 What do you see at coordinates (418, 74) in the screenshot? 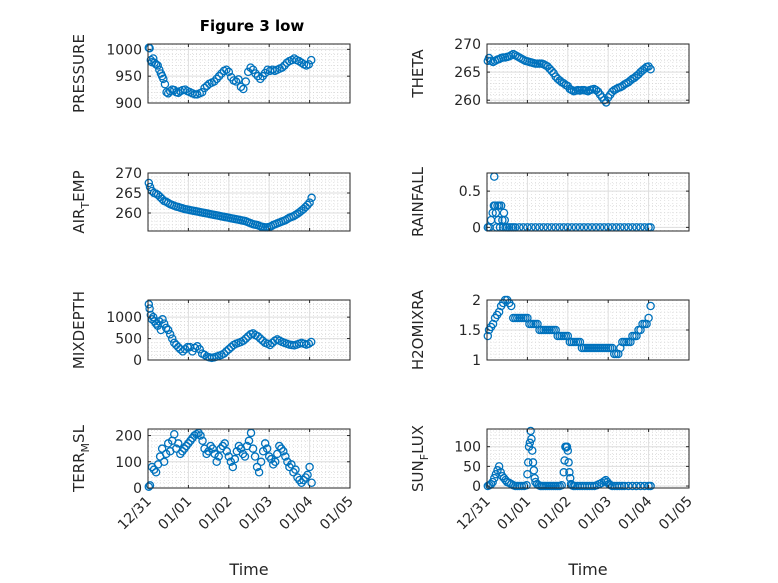
I see `y-axis-label: THETA` at bounding box center [418, 74].